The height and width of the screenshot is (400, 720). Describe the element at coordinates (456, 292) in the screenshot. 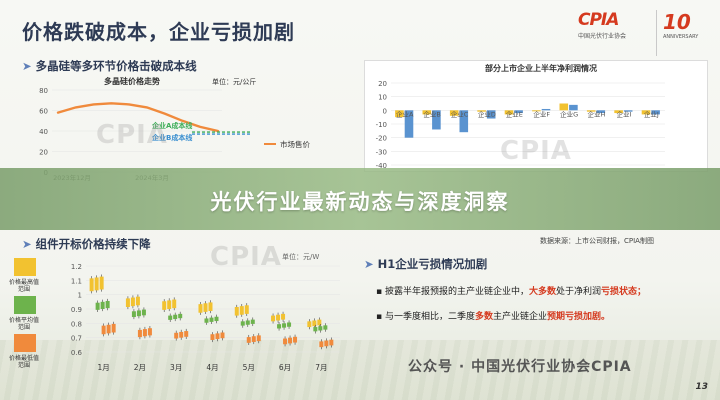

I see `bullet-text: 披露半年报预报的主产业链企业中，` at that location.